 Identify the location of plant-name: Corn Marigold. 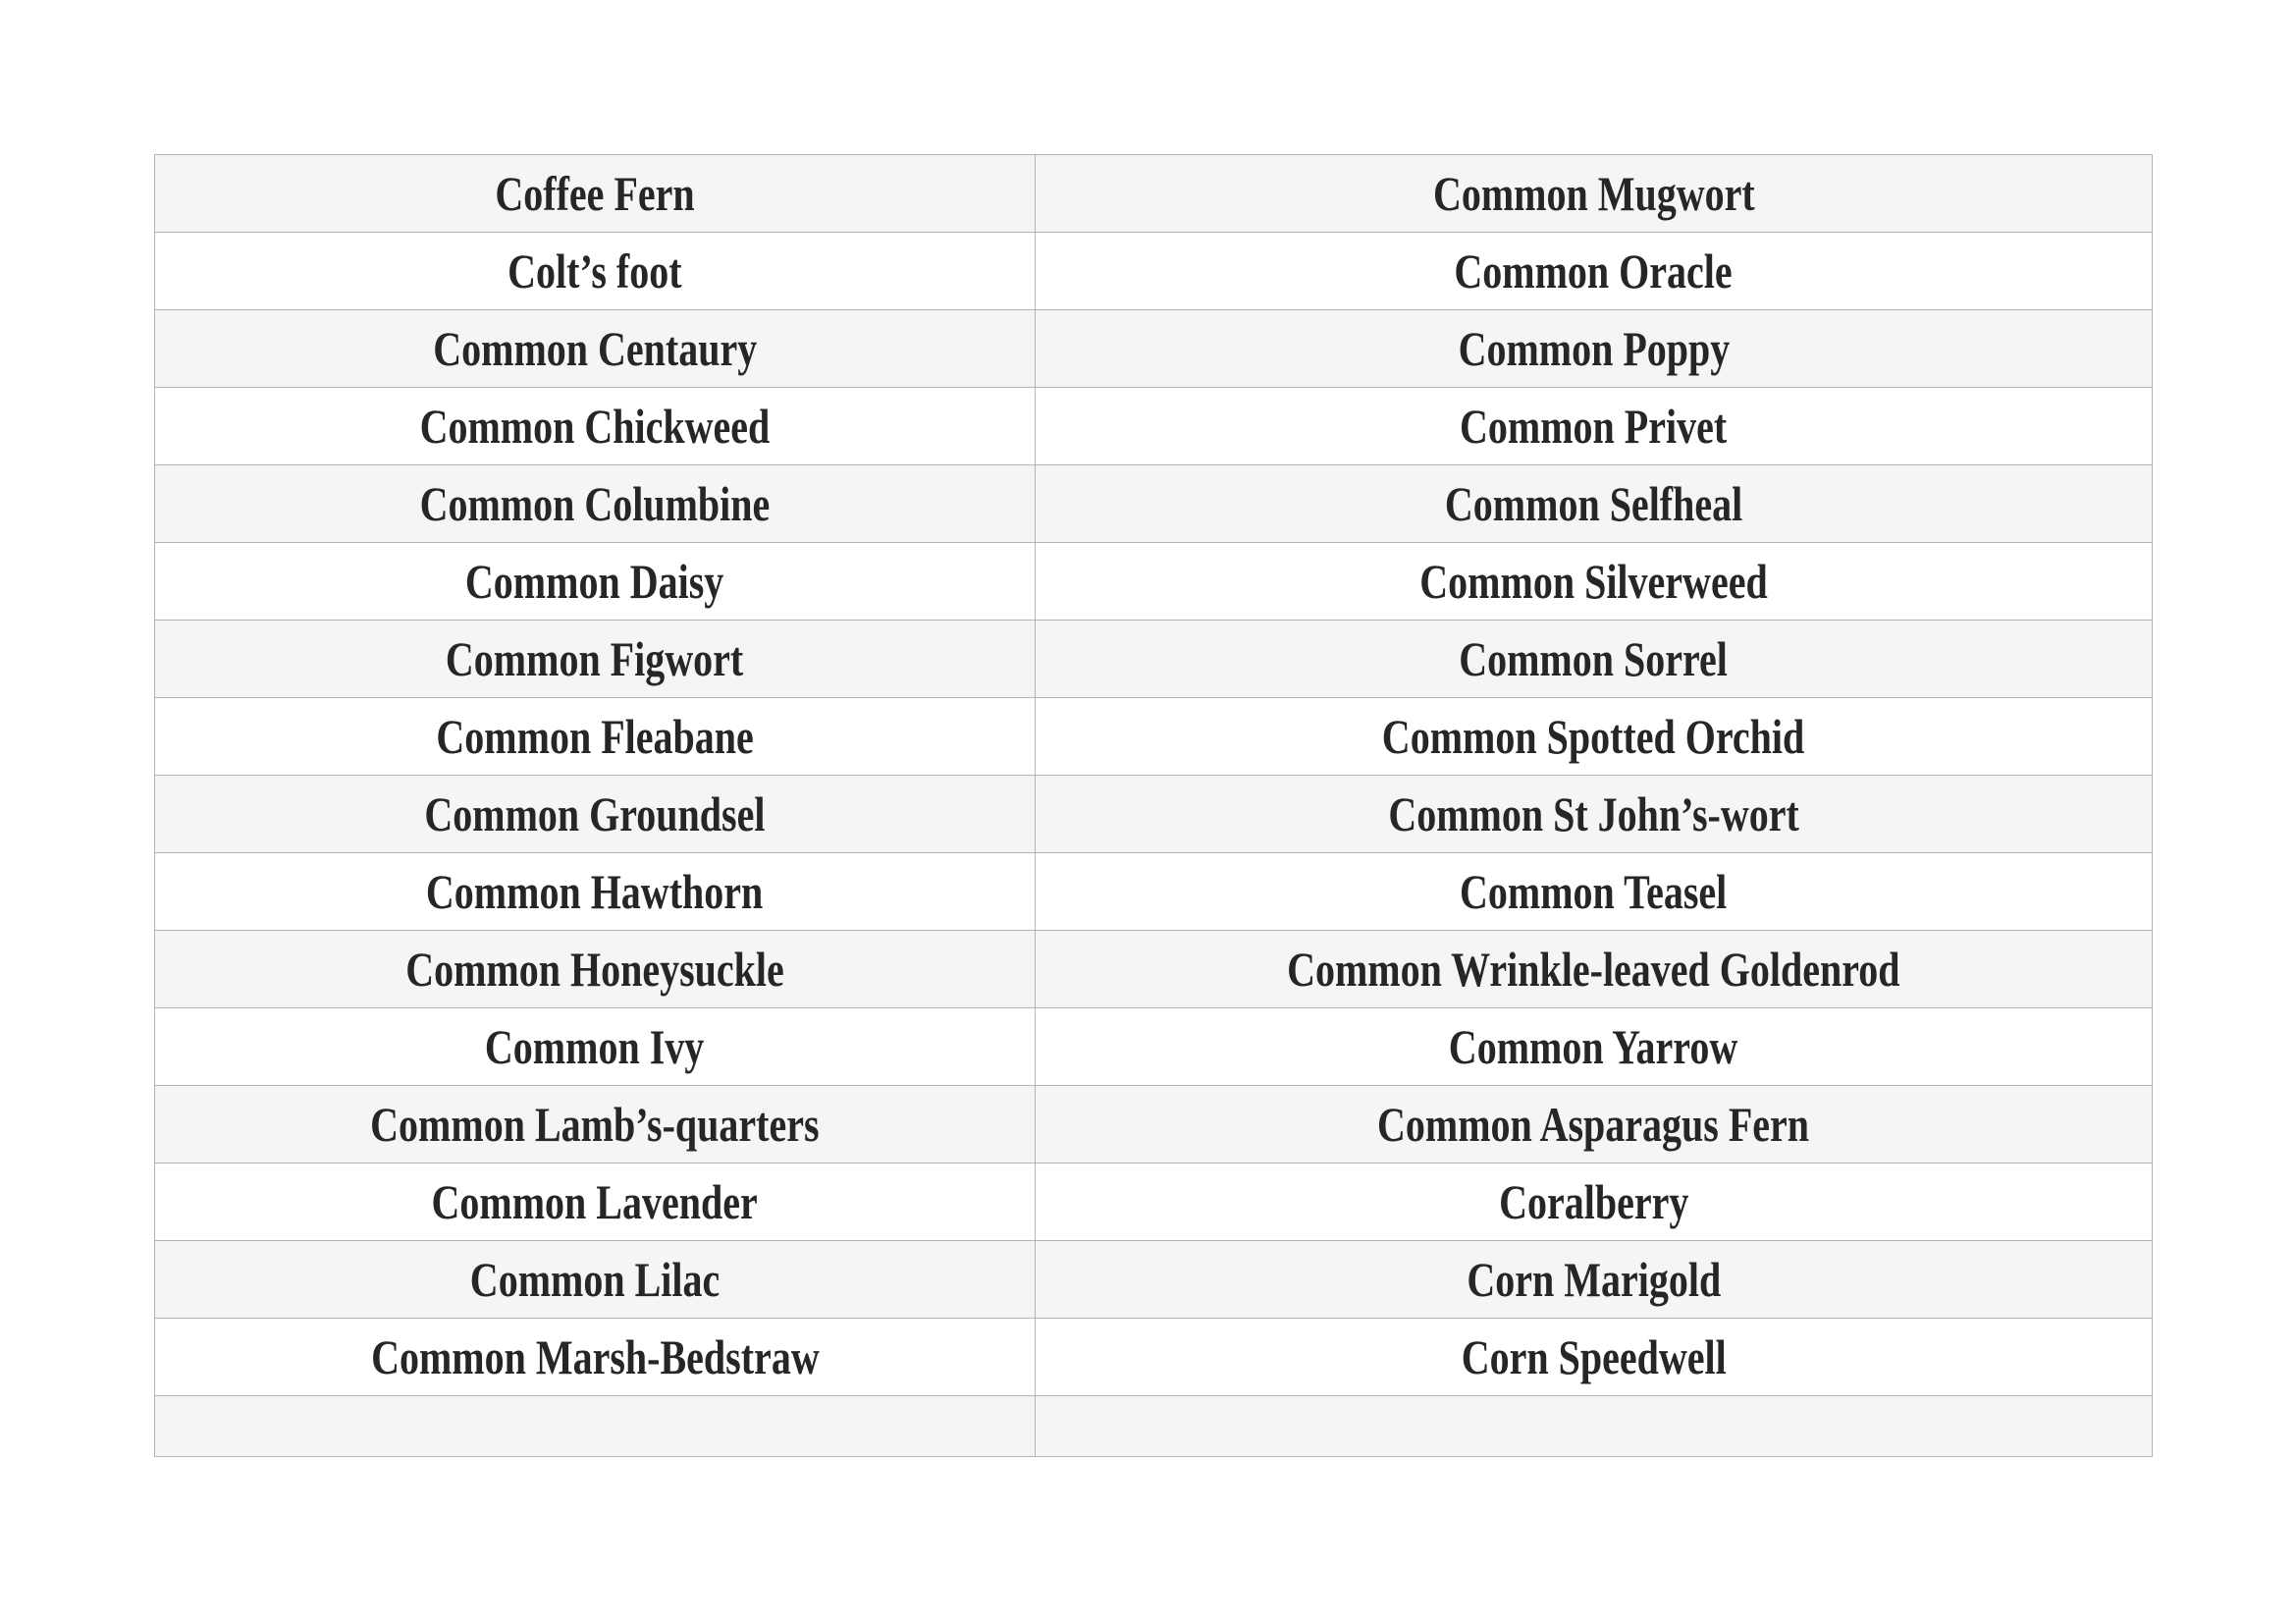
(1594, 1279).